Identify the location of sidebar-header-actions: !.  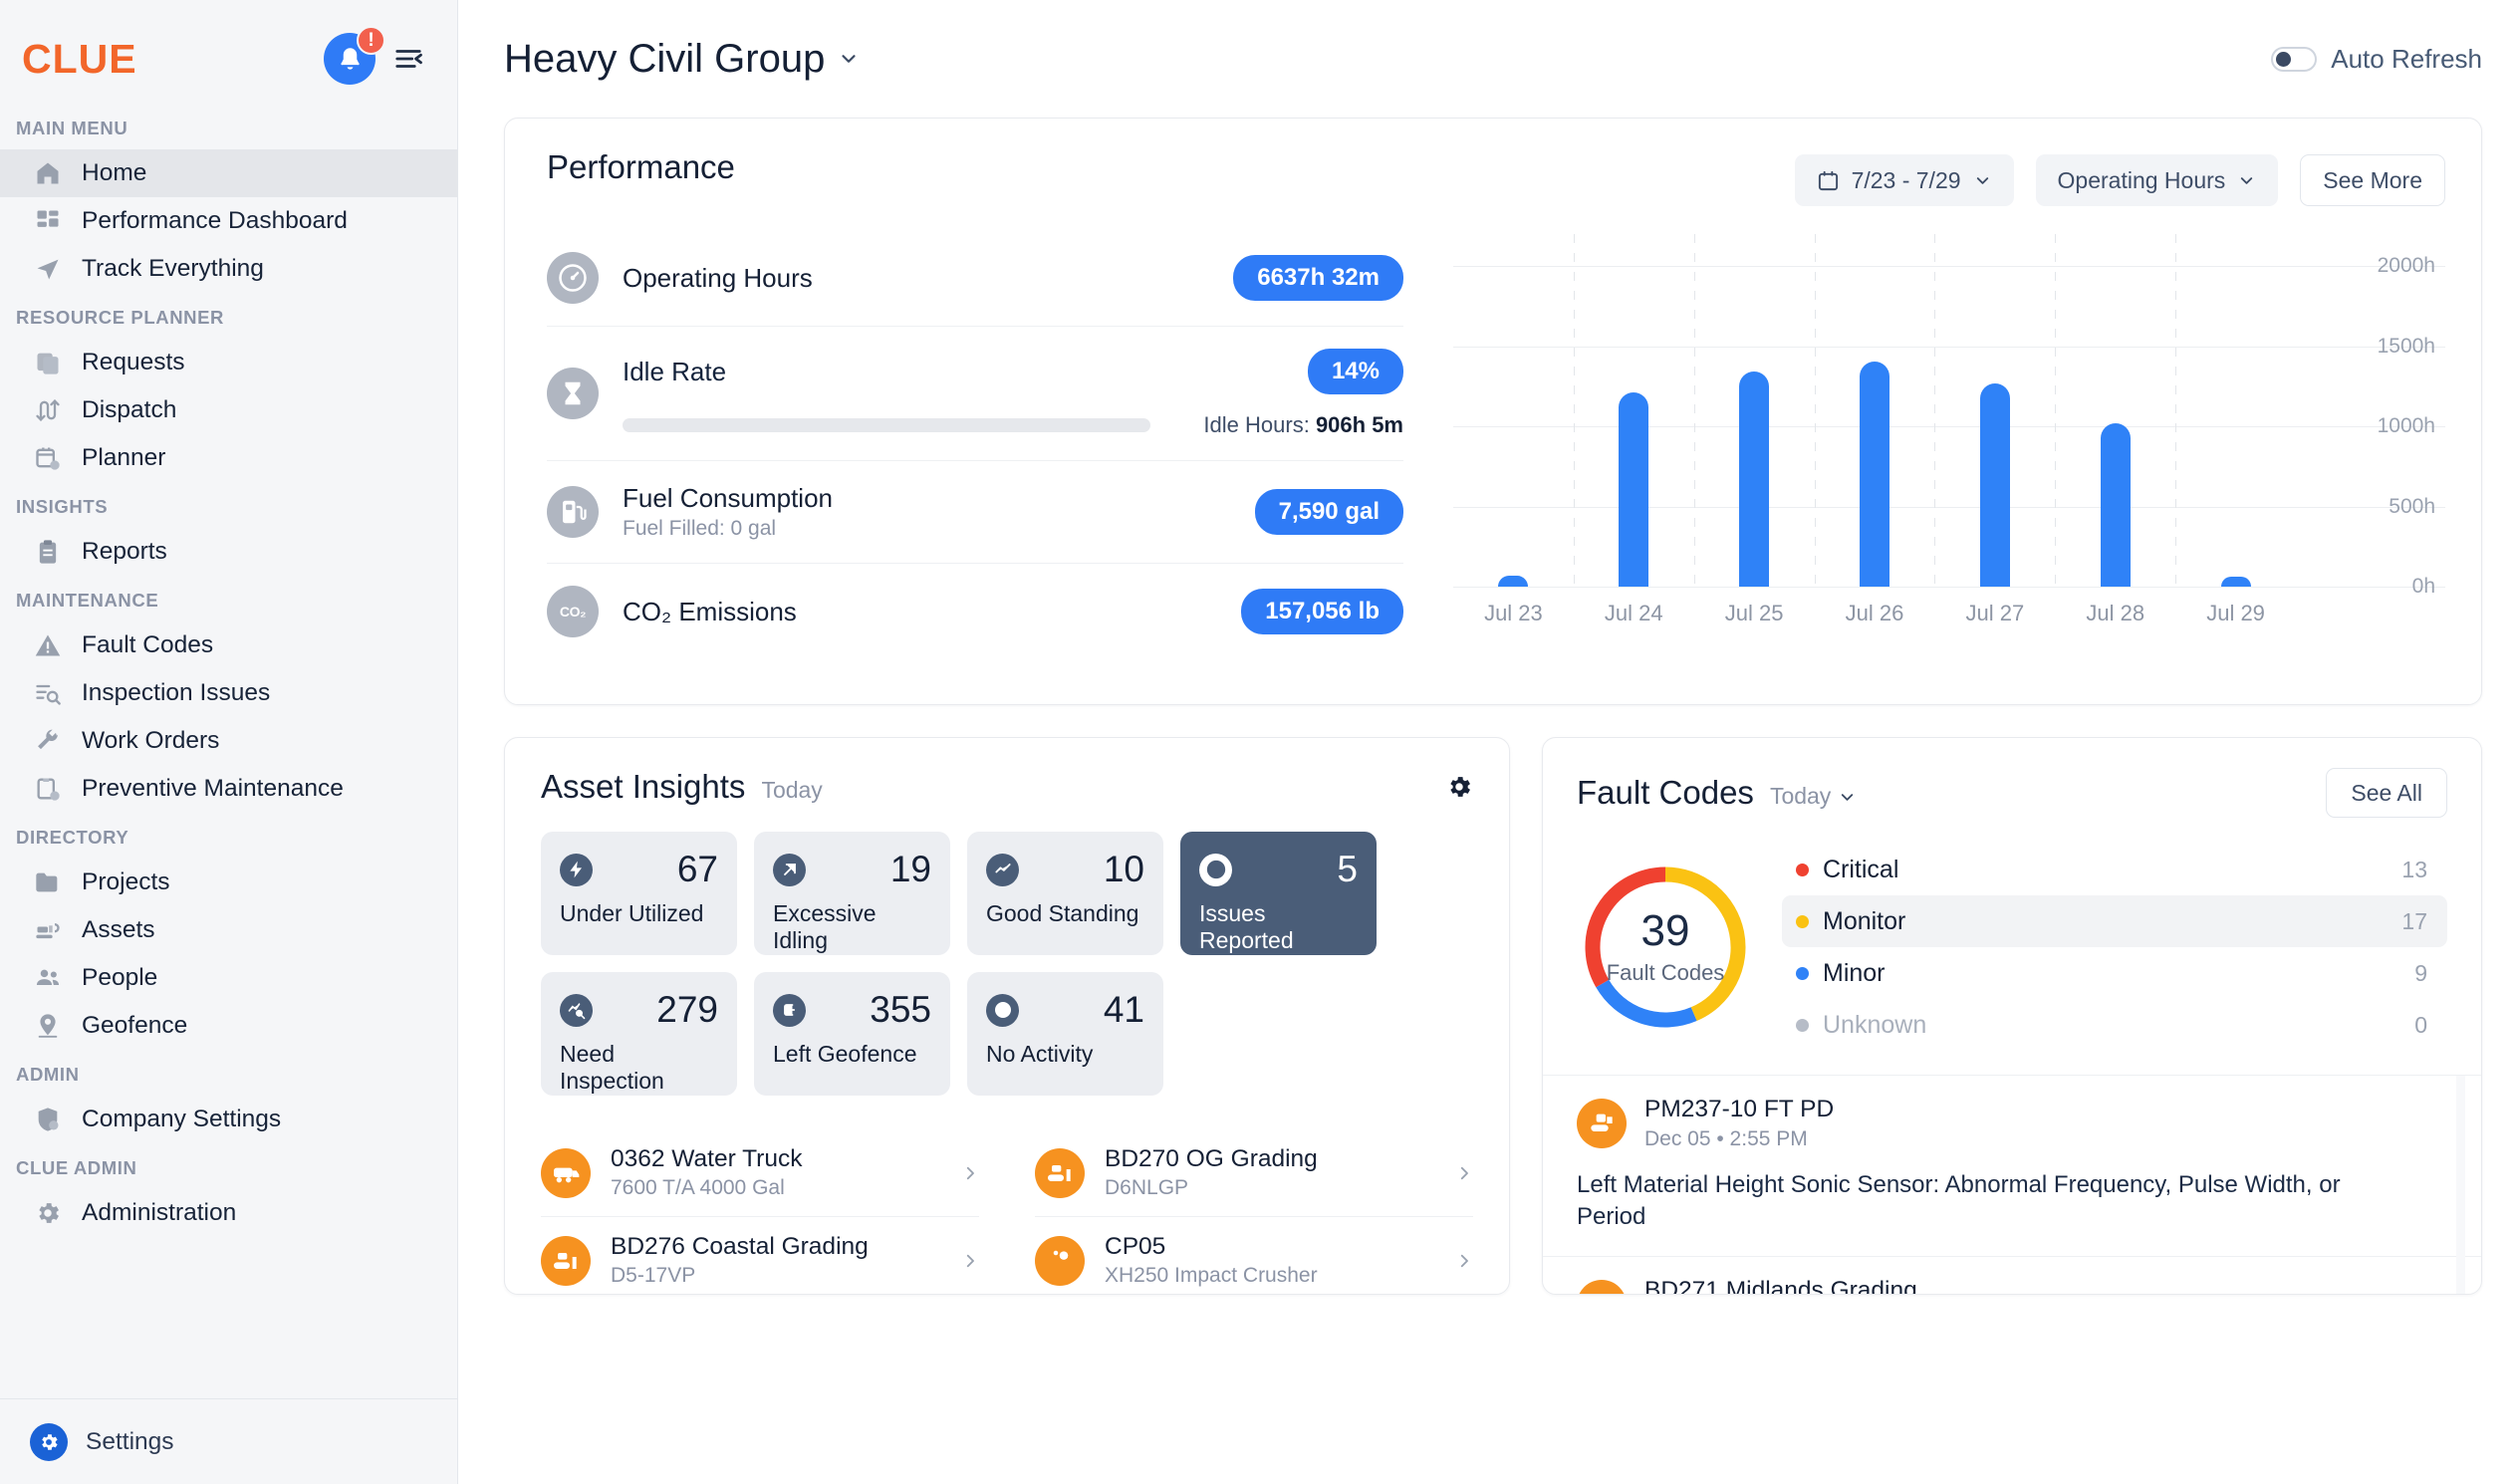
(374, 55).